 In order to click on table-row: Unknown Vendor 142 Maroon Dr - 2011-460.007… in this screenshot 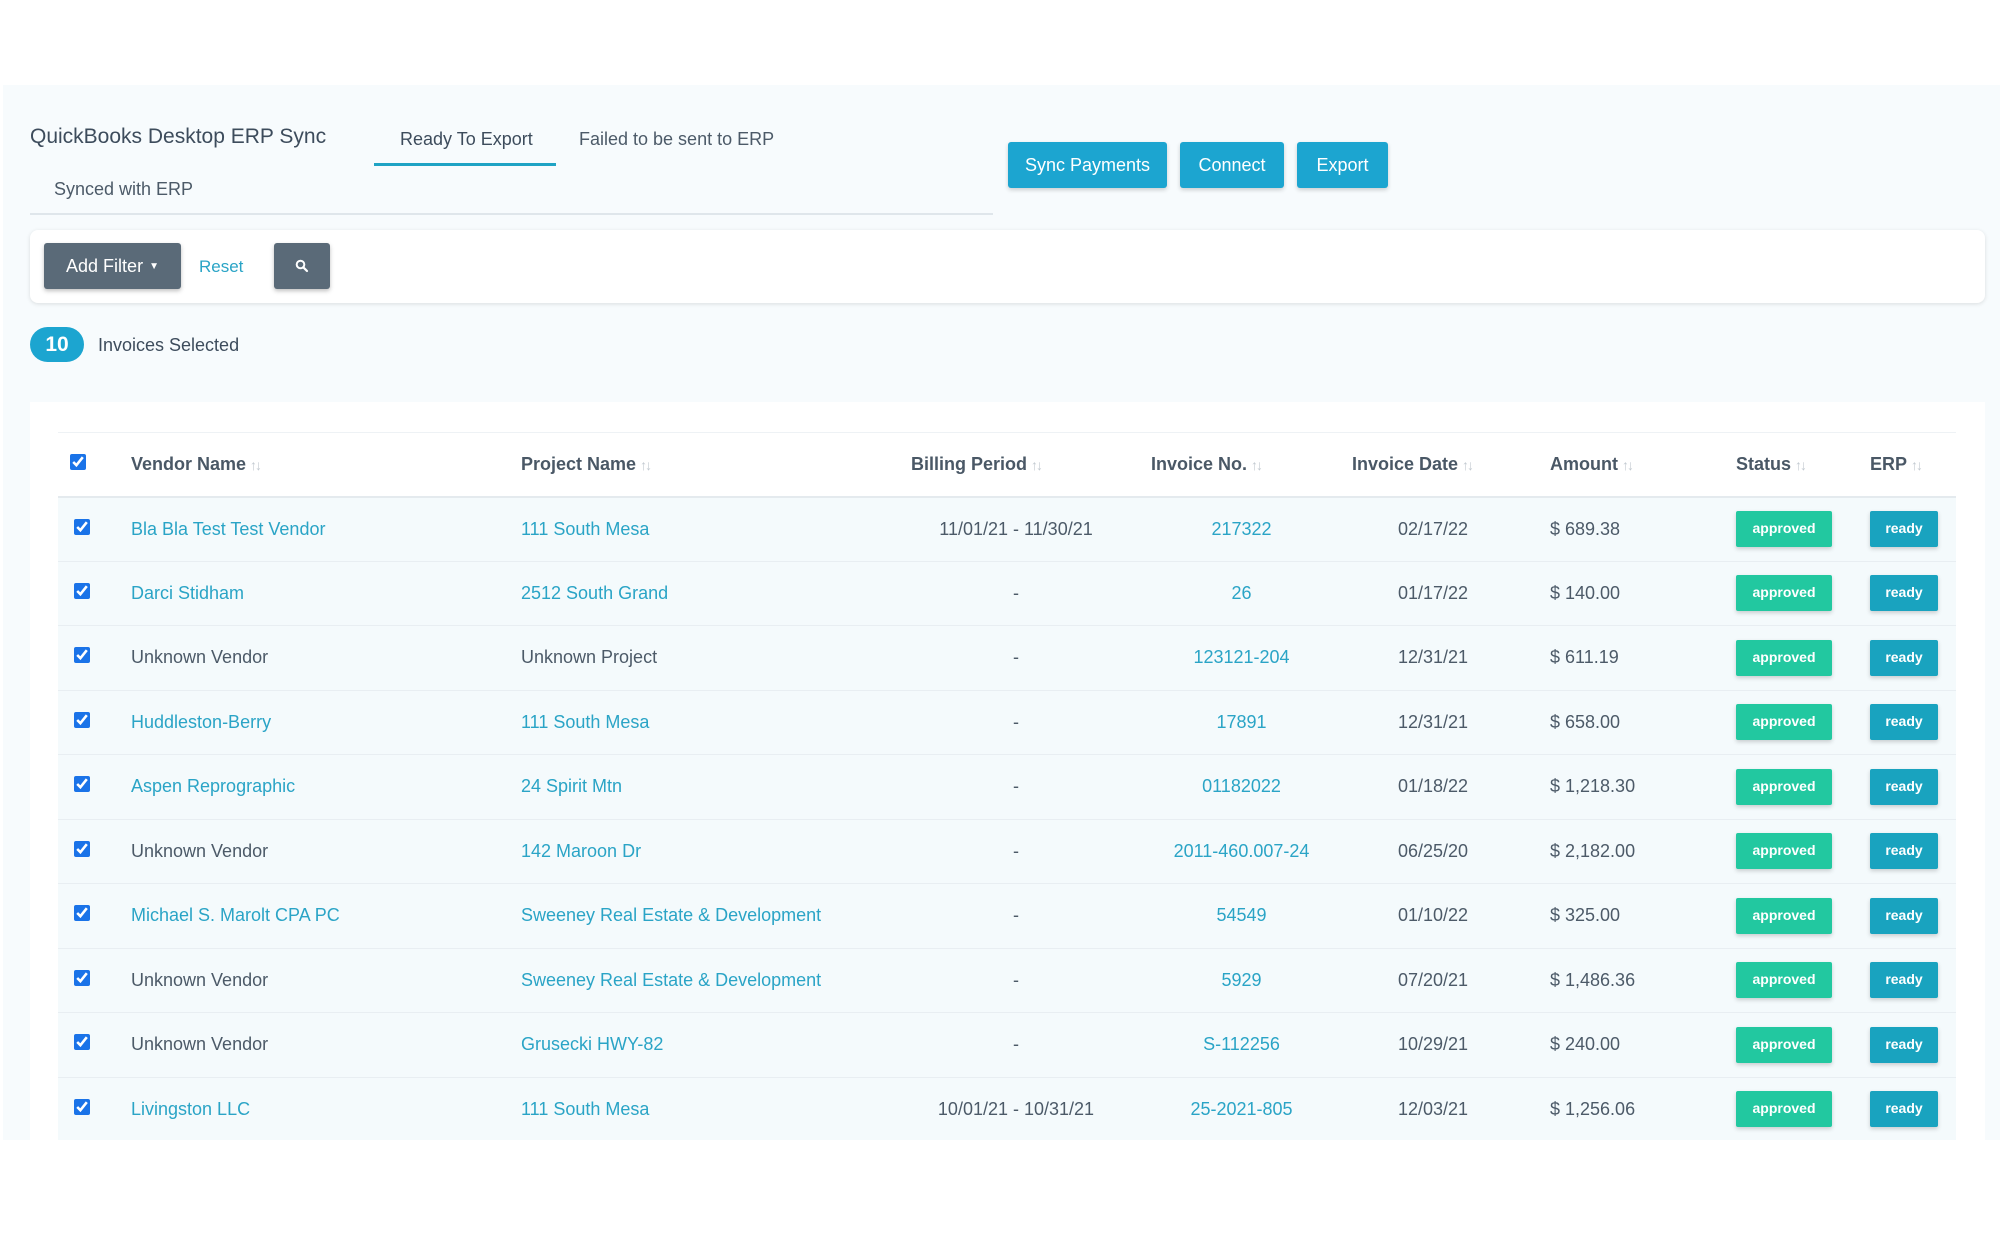, I will do `click(1007, 851)`.